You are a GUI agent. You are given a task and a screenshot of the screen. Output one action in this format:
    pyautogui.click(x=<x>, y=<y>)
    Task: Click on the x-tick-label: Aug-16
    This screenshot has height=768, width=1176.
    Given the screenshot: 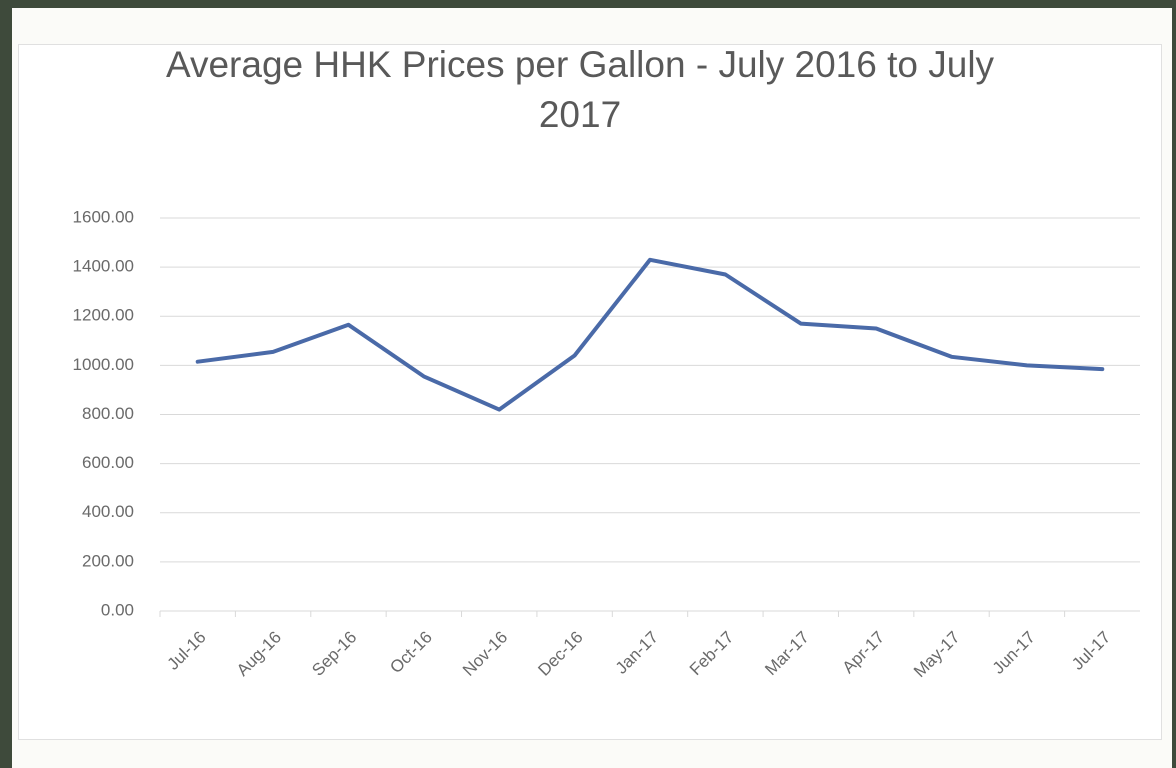 What is the action you would take?
    pyautogui.click(x=259, y=654)
    